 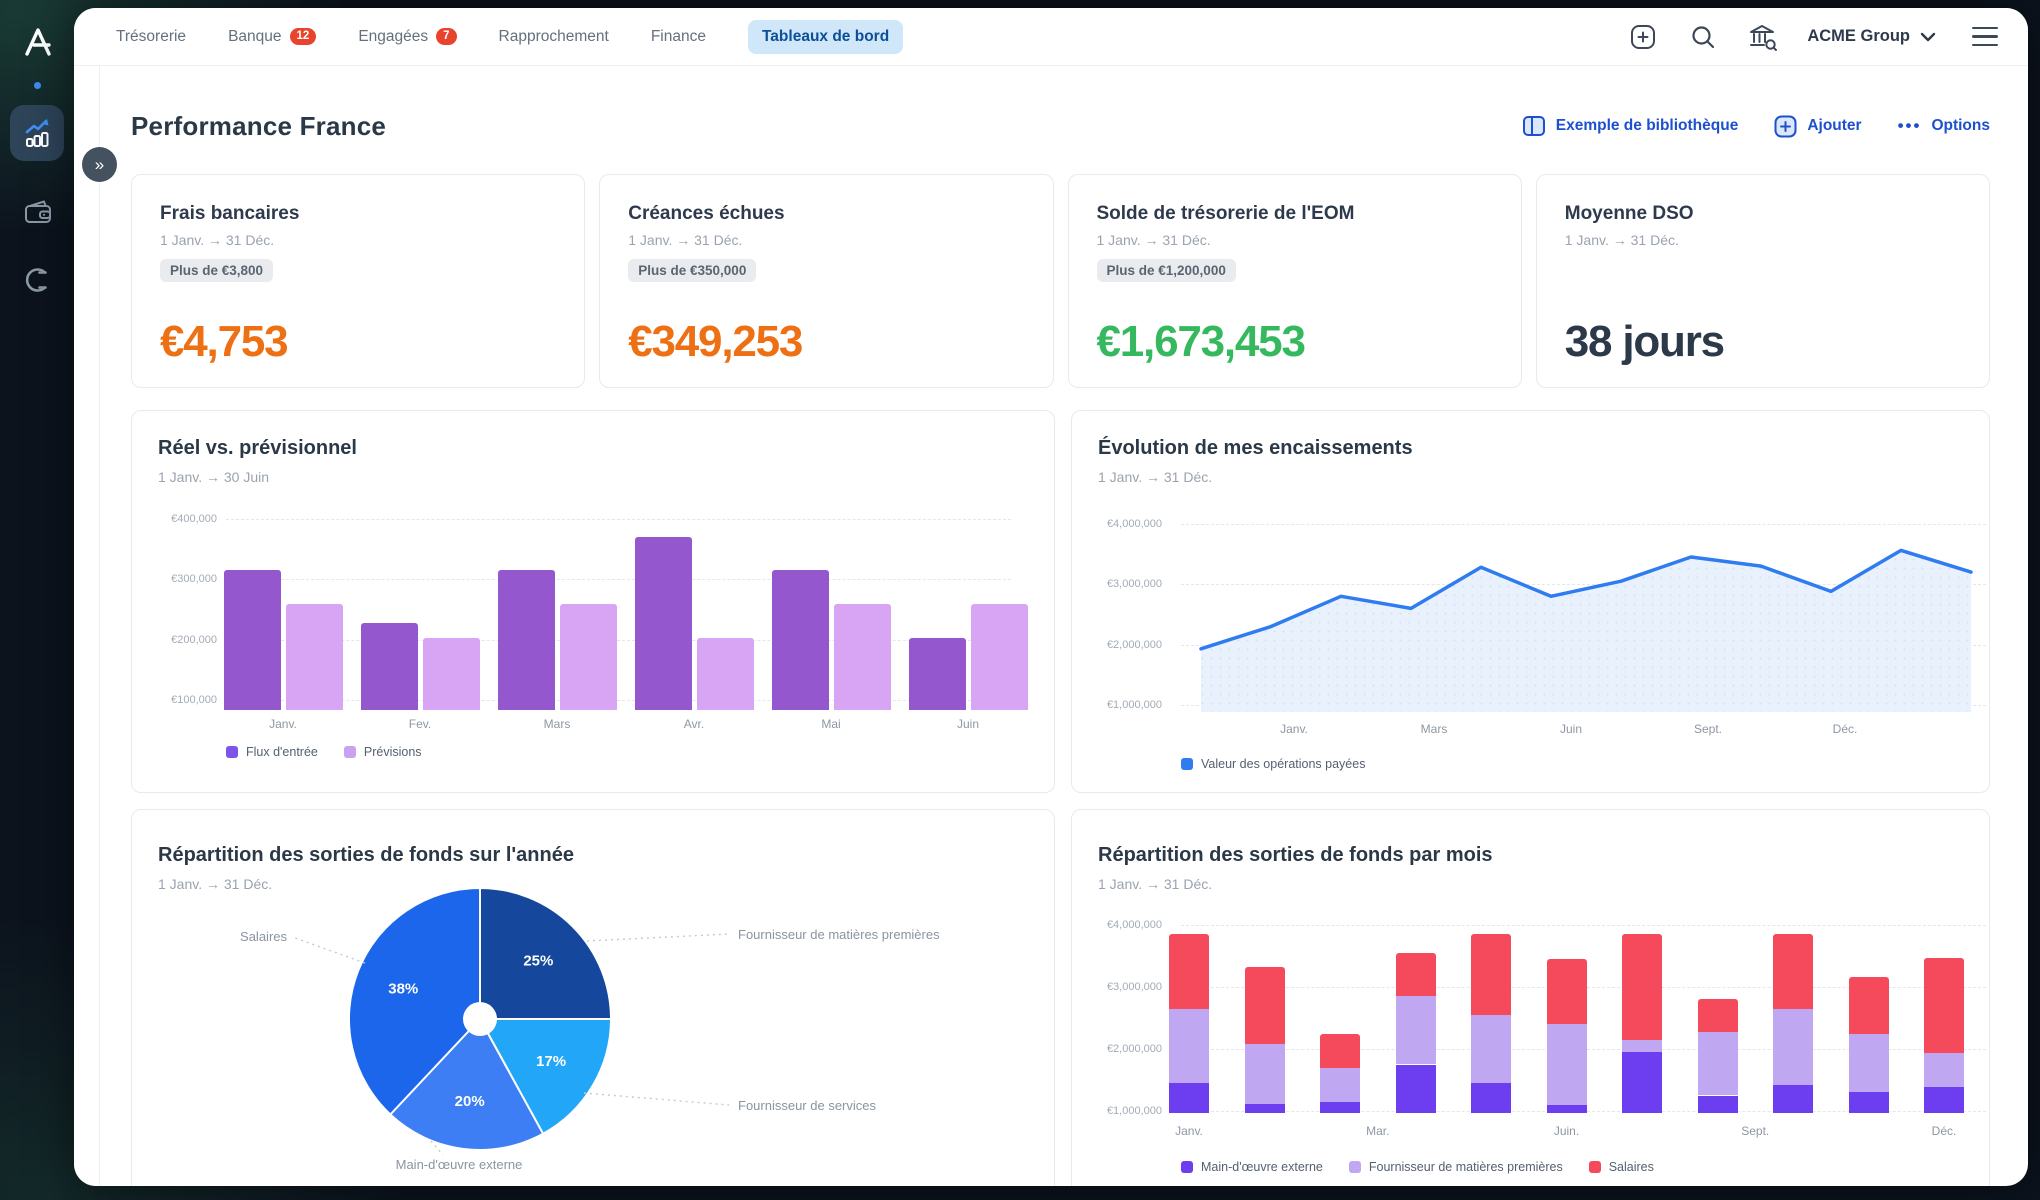 What do you see at coordinates (553, 36) in the screenshot?
I see `tab-rapprochement: Rapprochement` at bounding box center [553, 36].